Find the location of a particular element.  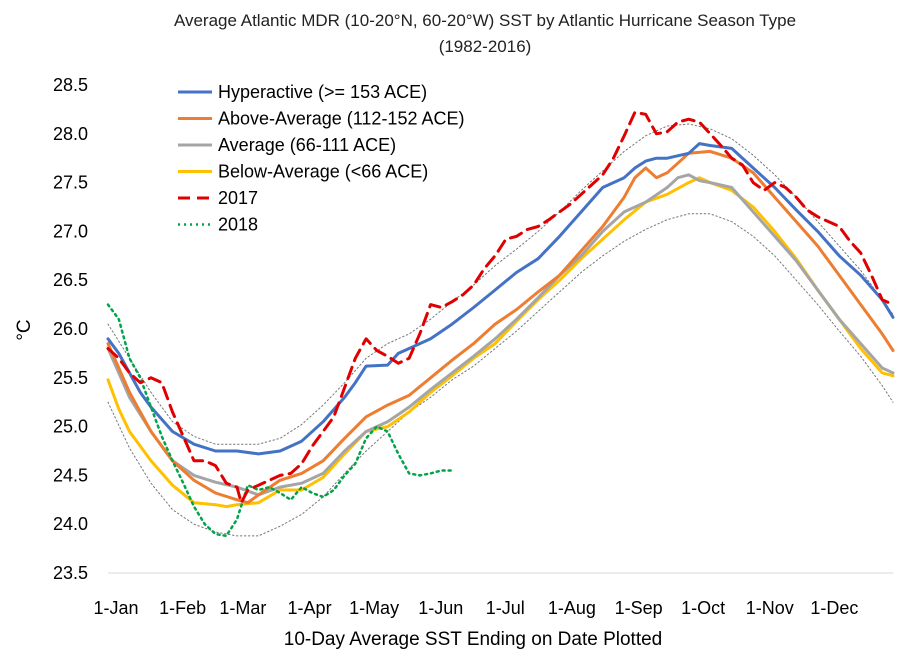

y-tick-label: 23.5 is located at coordinates (70, 573).